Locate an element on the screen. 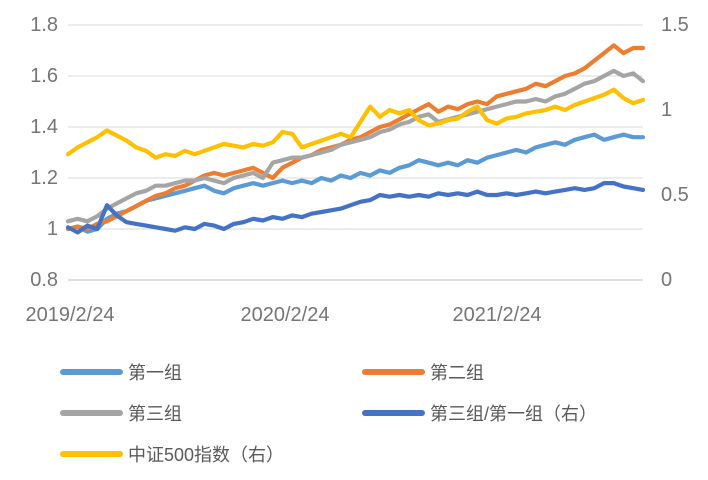 The image size is (708, 480). legend-item-group3: 第三组 is located at coordinates (211, 413).